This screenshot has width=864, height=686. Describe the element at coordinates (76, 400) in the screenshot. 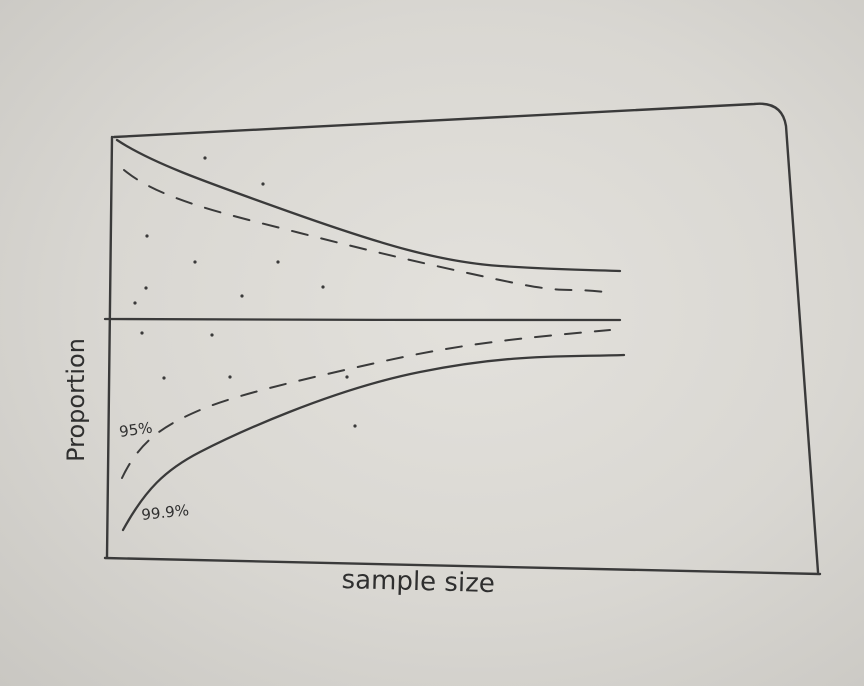

I see `y-axis-label: Proportion` at that location.